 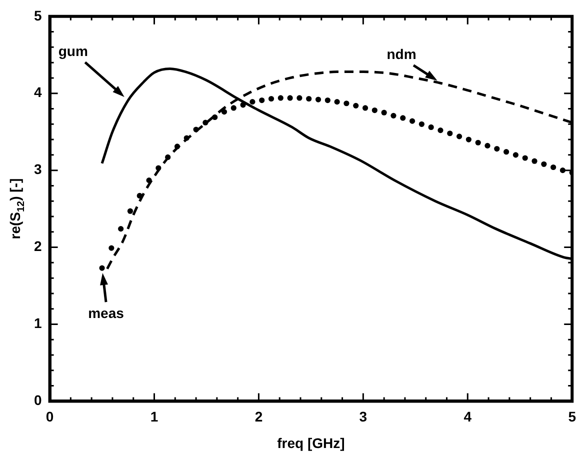 I want to click on x-tick-label: 0, so click(x=50, y=416).